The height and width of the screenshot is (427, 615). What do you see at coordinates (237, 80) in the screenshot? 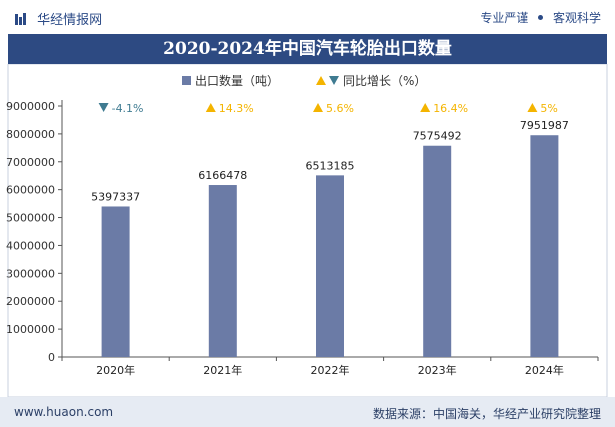
I see `legend-label: 出口数量（吨）` at bounding box center [237, 80].